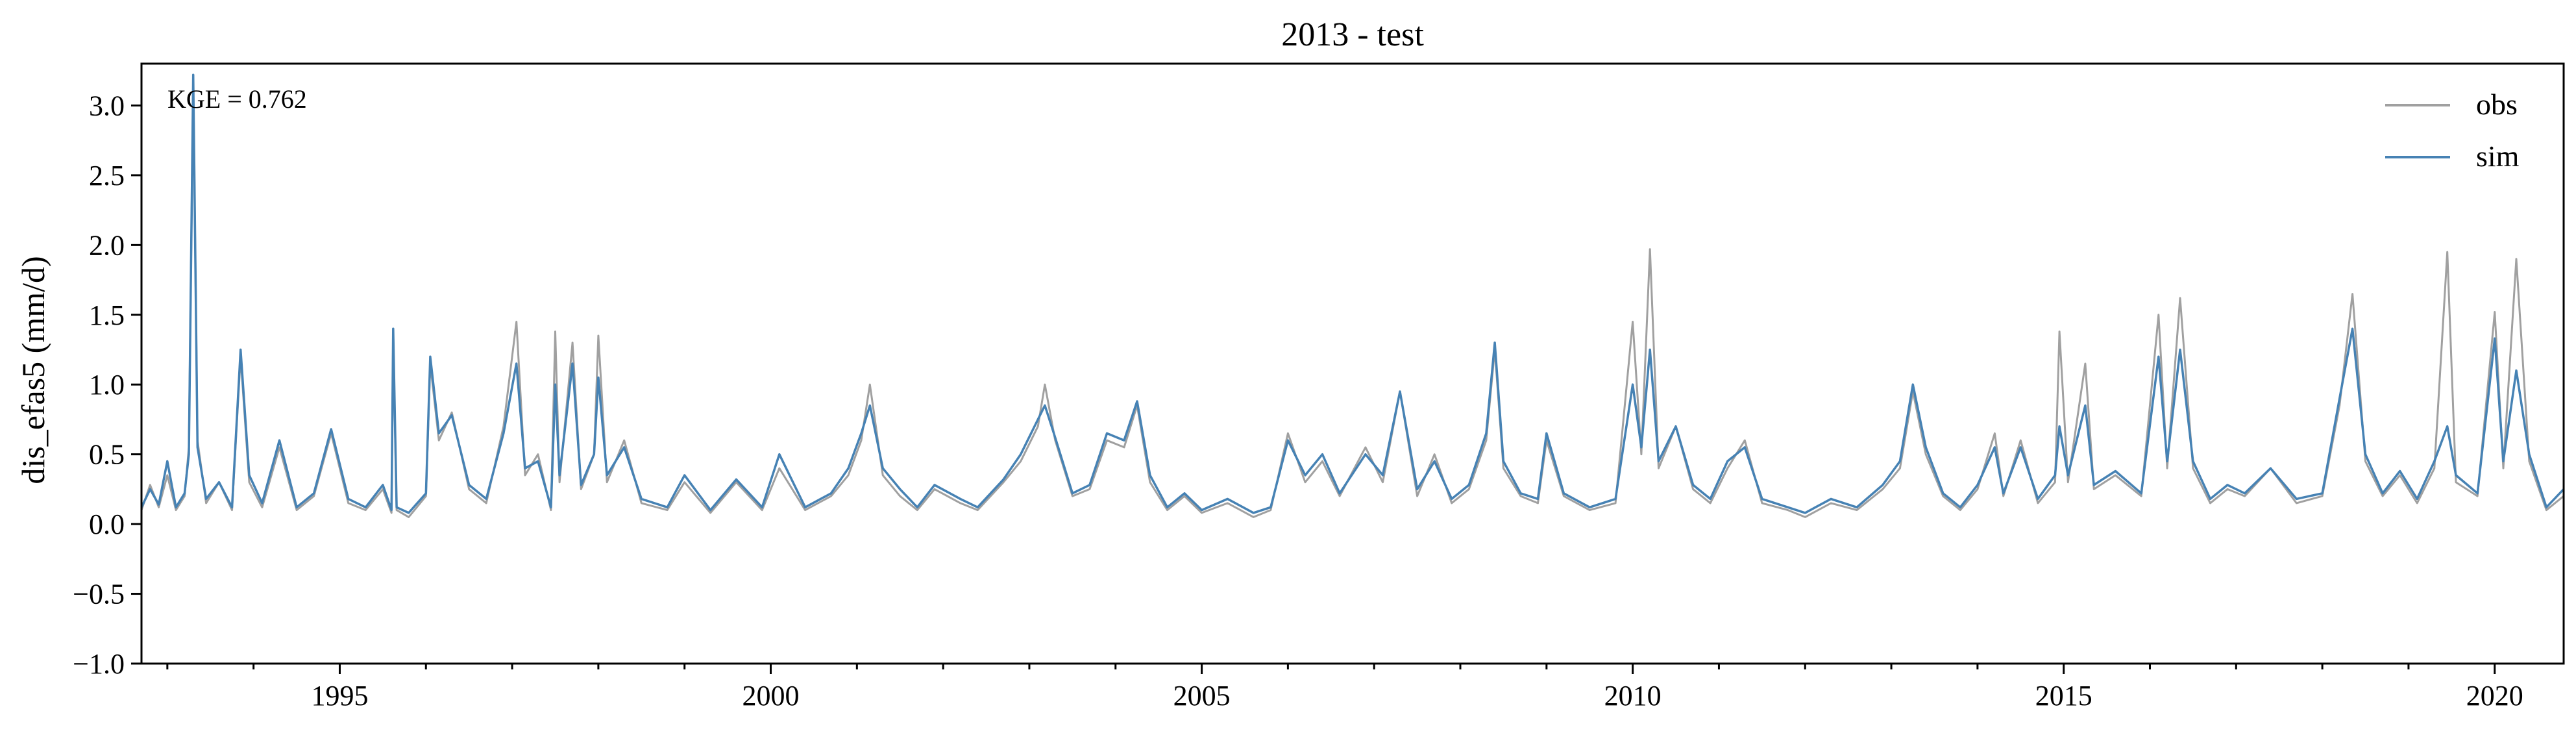 The image size is (2576, 735). I want to click on kge-annotation: KGE = 0.762, so click(237, 99).